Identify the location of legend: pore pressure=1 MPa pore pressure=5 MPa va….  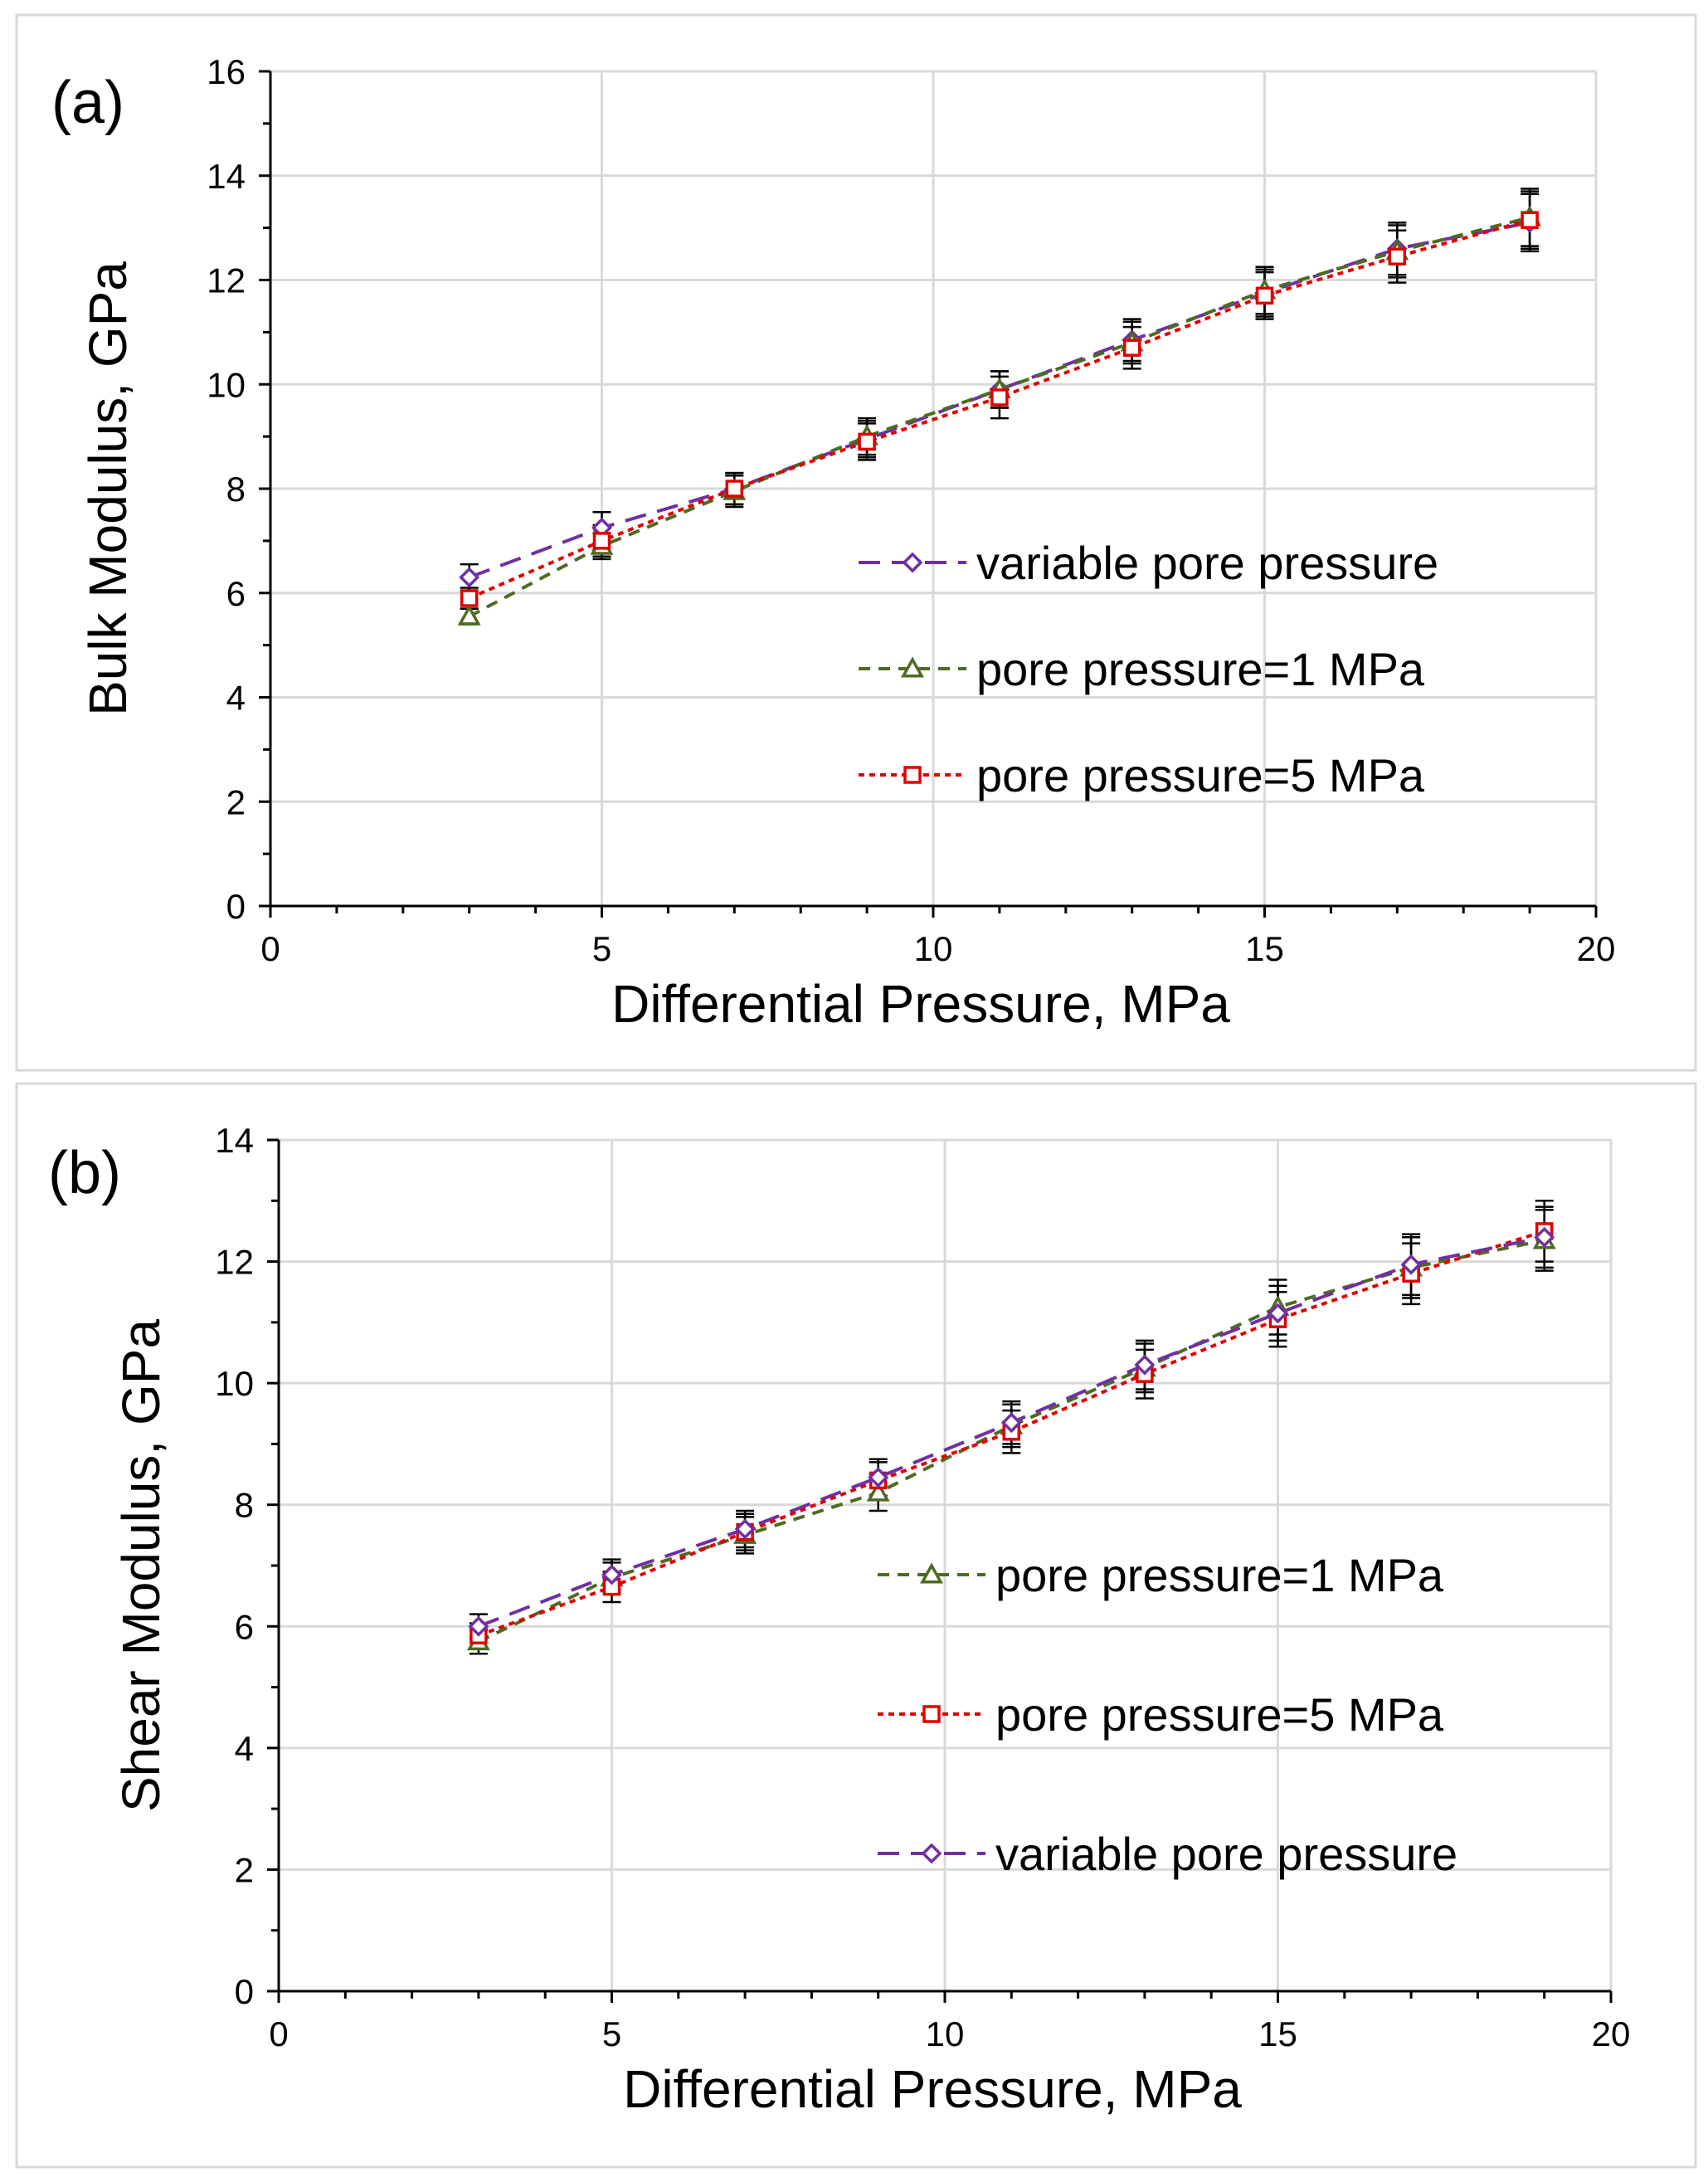
(1167, 1714).